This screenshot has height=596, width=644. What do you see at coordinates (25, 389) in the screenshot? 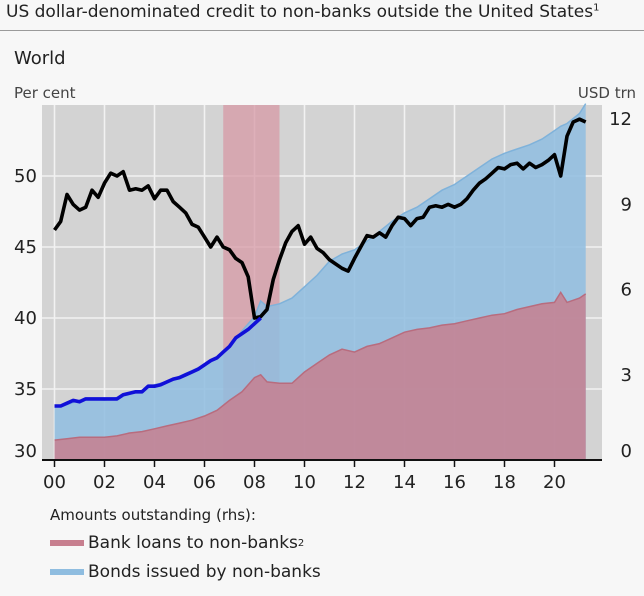
I see `y-left-tick-label: 35` at bounding box center [25, 389].